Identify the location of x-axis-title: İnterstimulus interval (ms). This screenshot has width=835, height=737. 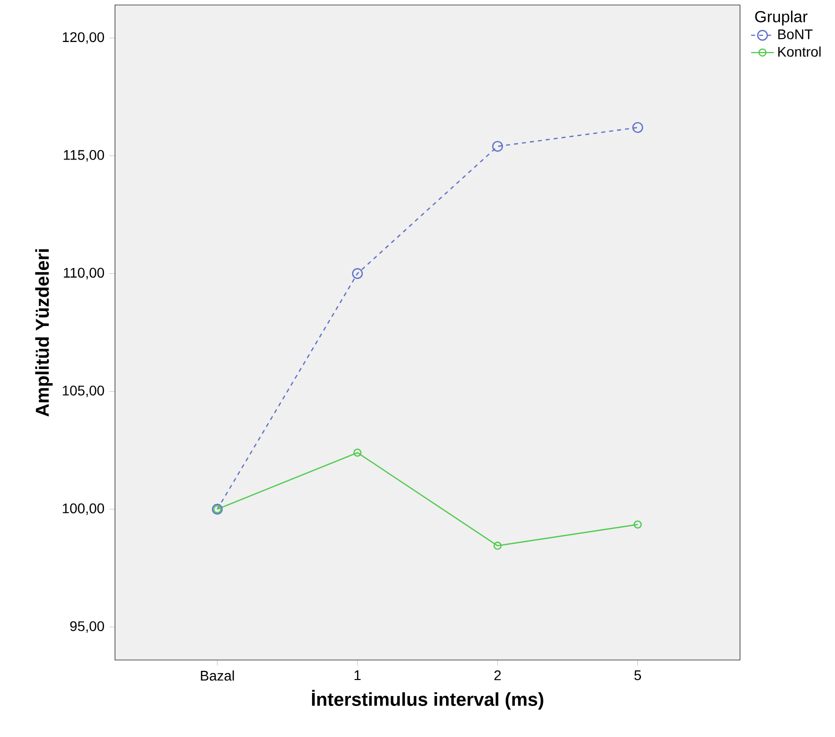
(428, 700).